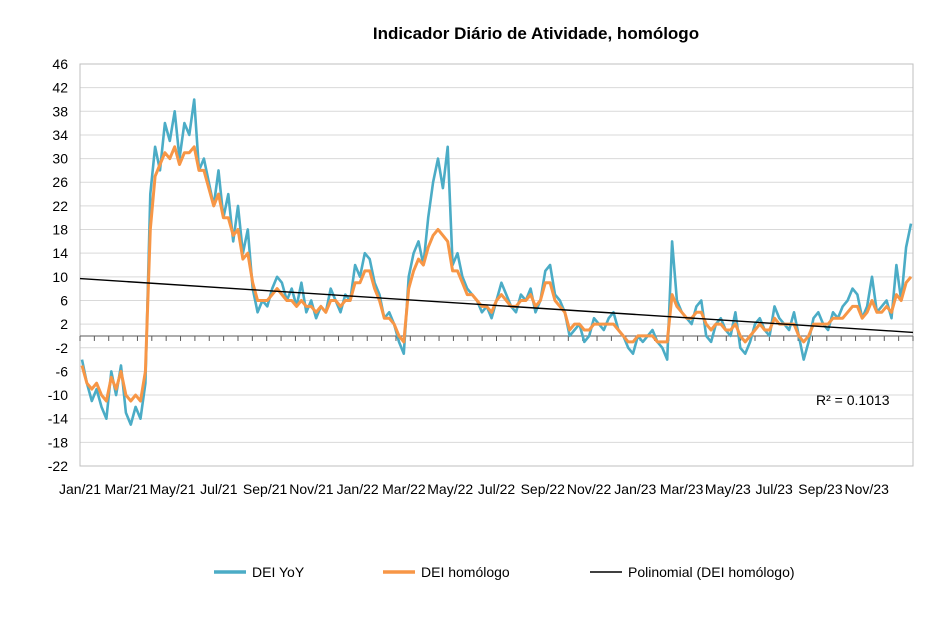 Image resolution: width=951 pixels, height=619 pixels. Describe the element at coordinates (64, 300) in the screenshot. I see `y-tick-label: 6` at that location.